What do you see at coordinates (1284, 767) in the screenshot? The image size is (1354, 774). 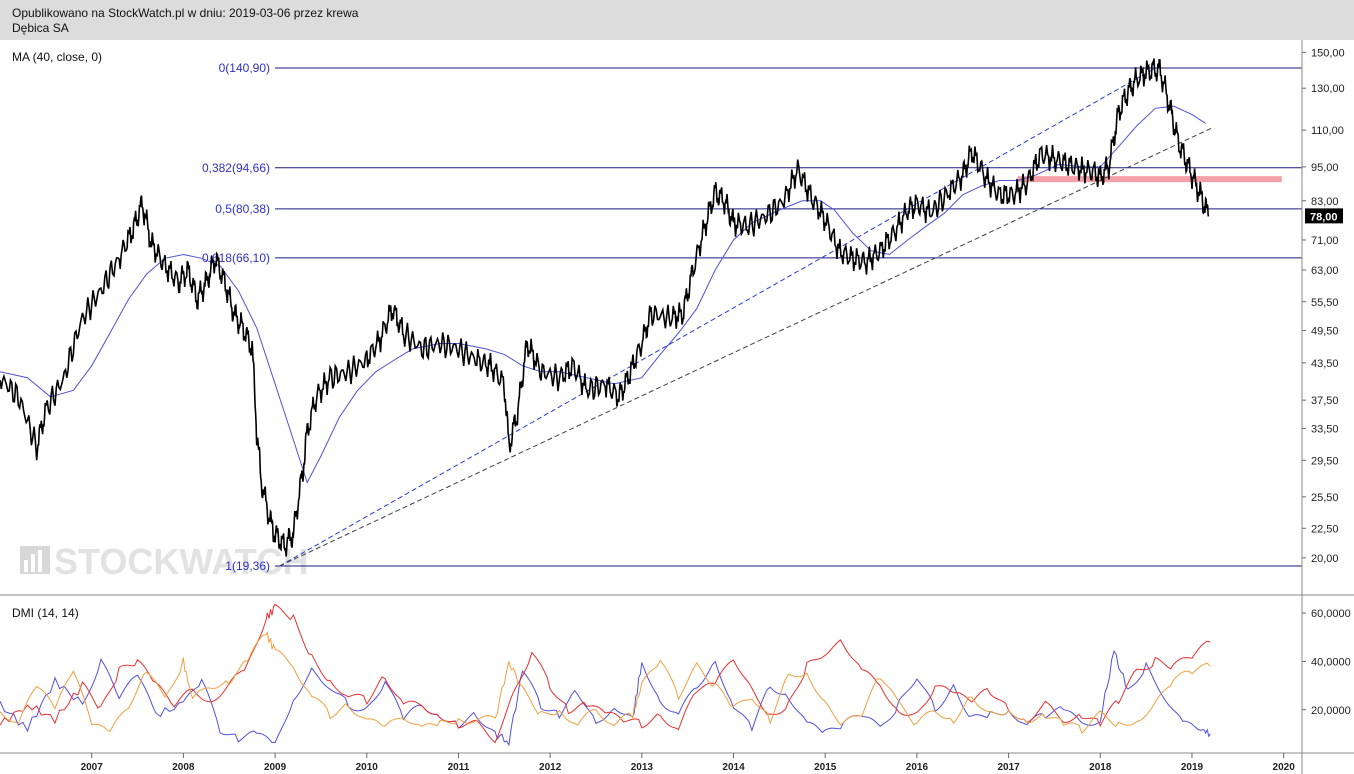 I see `year-tick-label: 2020` at bounding box center [1284, 767].